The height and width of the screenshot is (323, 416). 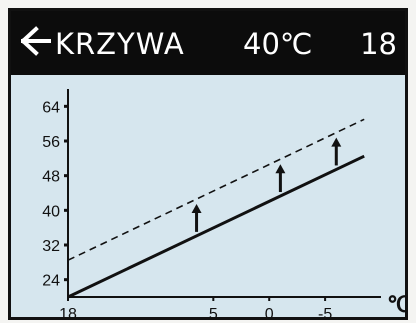 I want to click on left-arrow-icon, so click(x=36, y=41).